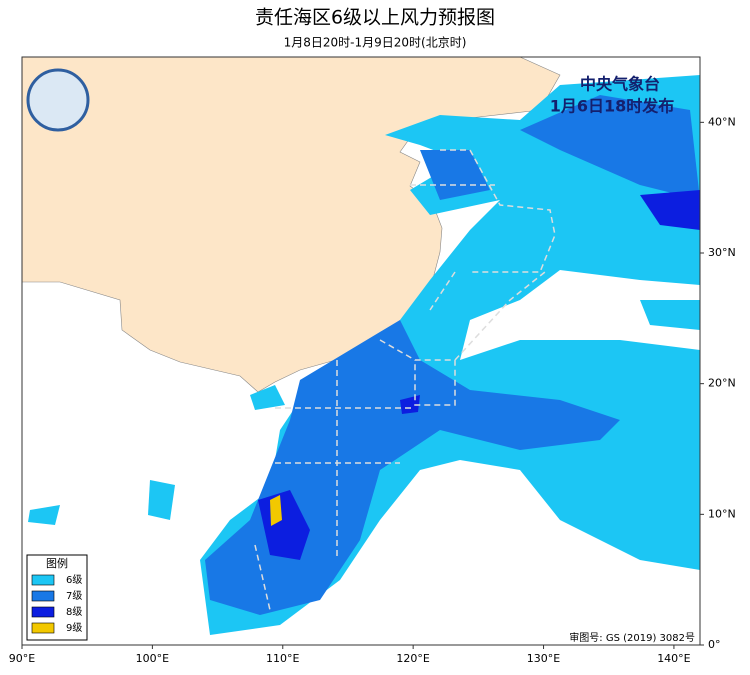 The height and width of the screenshot is (675, 750). Describe the element at coordinates (612, 106) in the screenshot. I see `issue-time: 1月6日18时发布` at that location.